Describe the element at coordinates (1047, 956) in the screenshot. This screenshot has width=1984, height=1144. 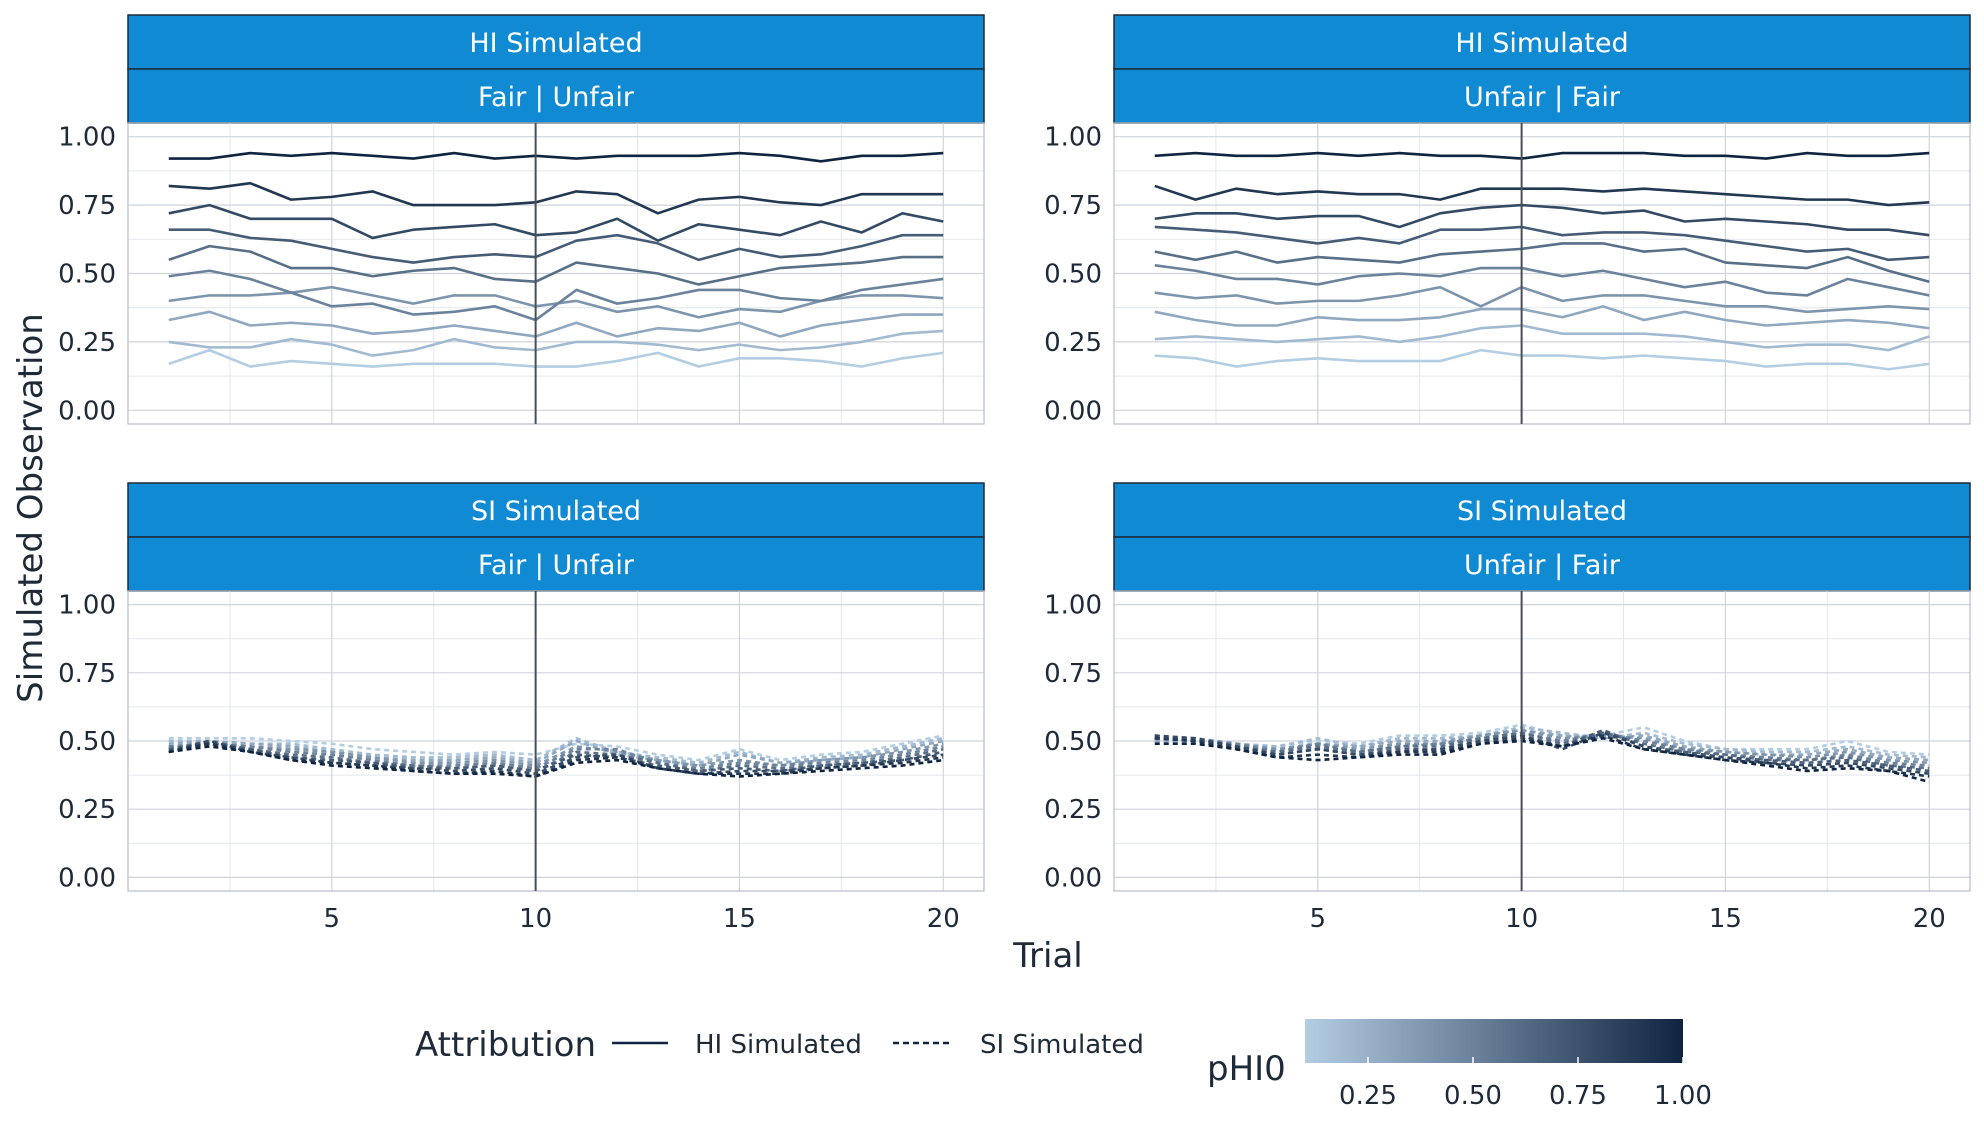
I see `x-axis-title: Trial` at that location.